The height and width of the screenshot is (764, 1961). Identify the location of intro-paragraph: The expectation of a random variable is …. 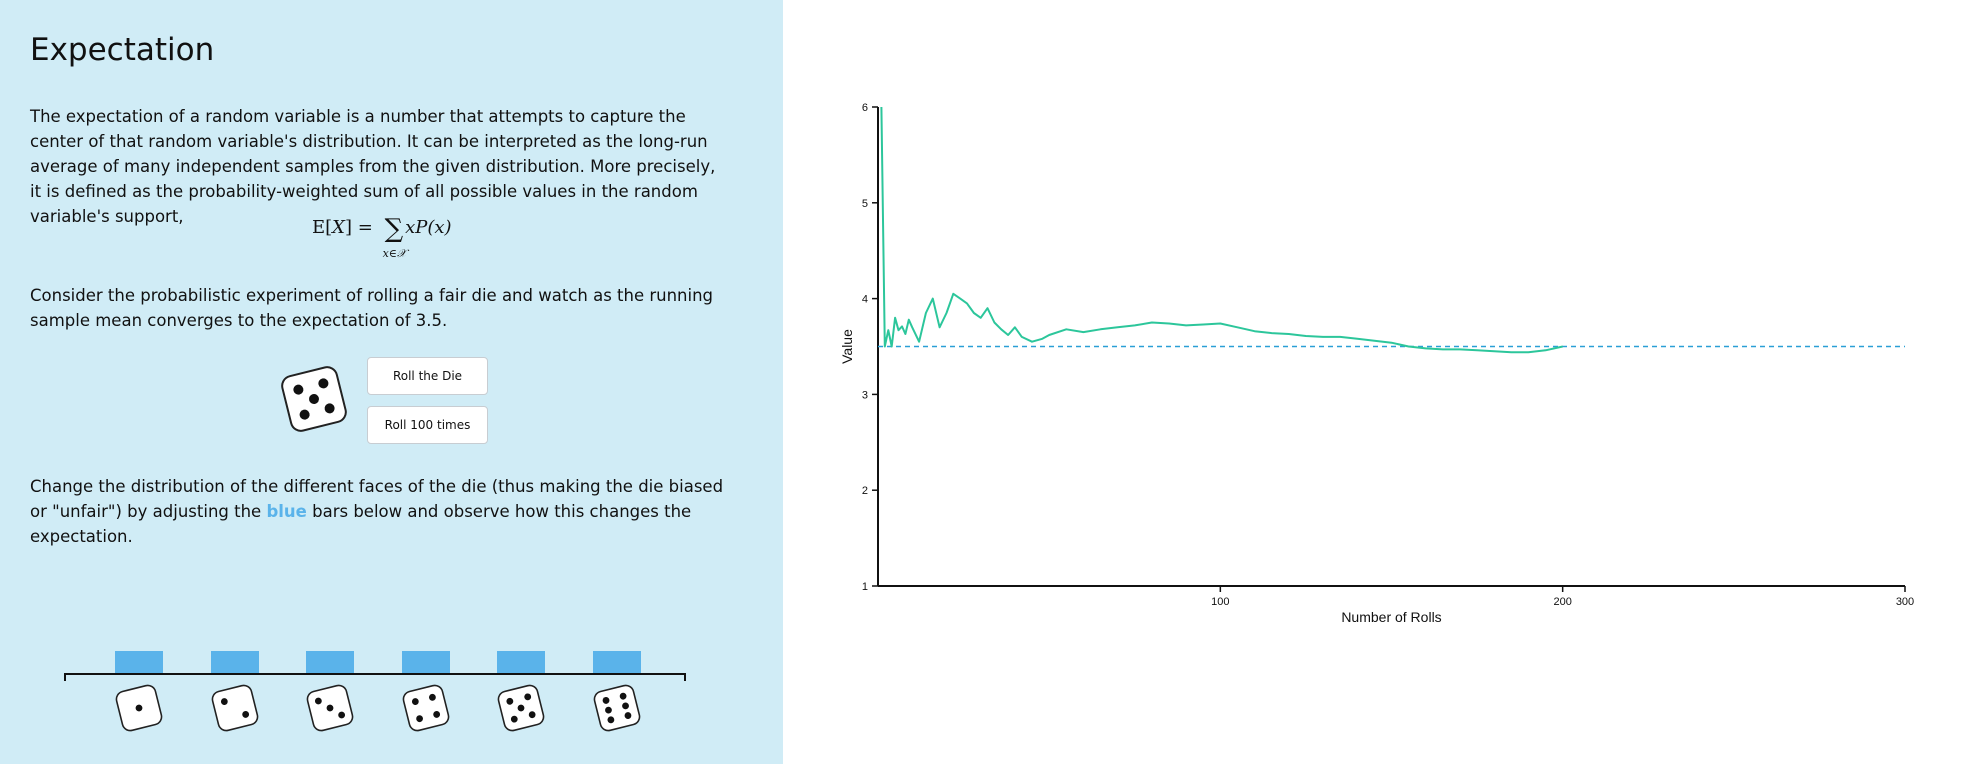
(373, 166).